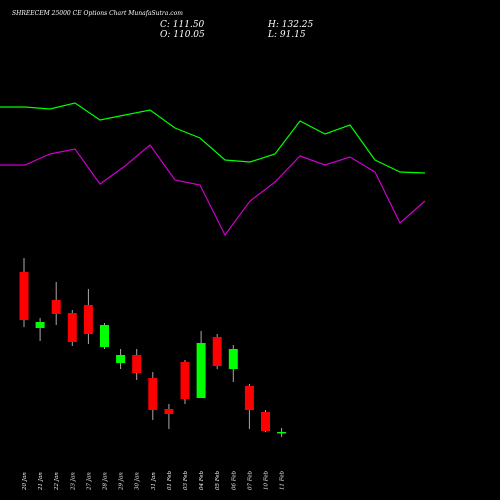 Image resolution: width=500 pixels, height=500 pixels. What do you see at coordinates (106, 481) in the screenshot?
I see `x-tick-label: 28 Jan` at bounding box center [106, 481].